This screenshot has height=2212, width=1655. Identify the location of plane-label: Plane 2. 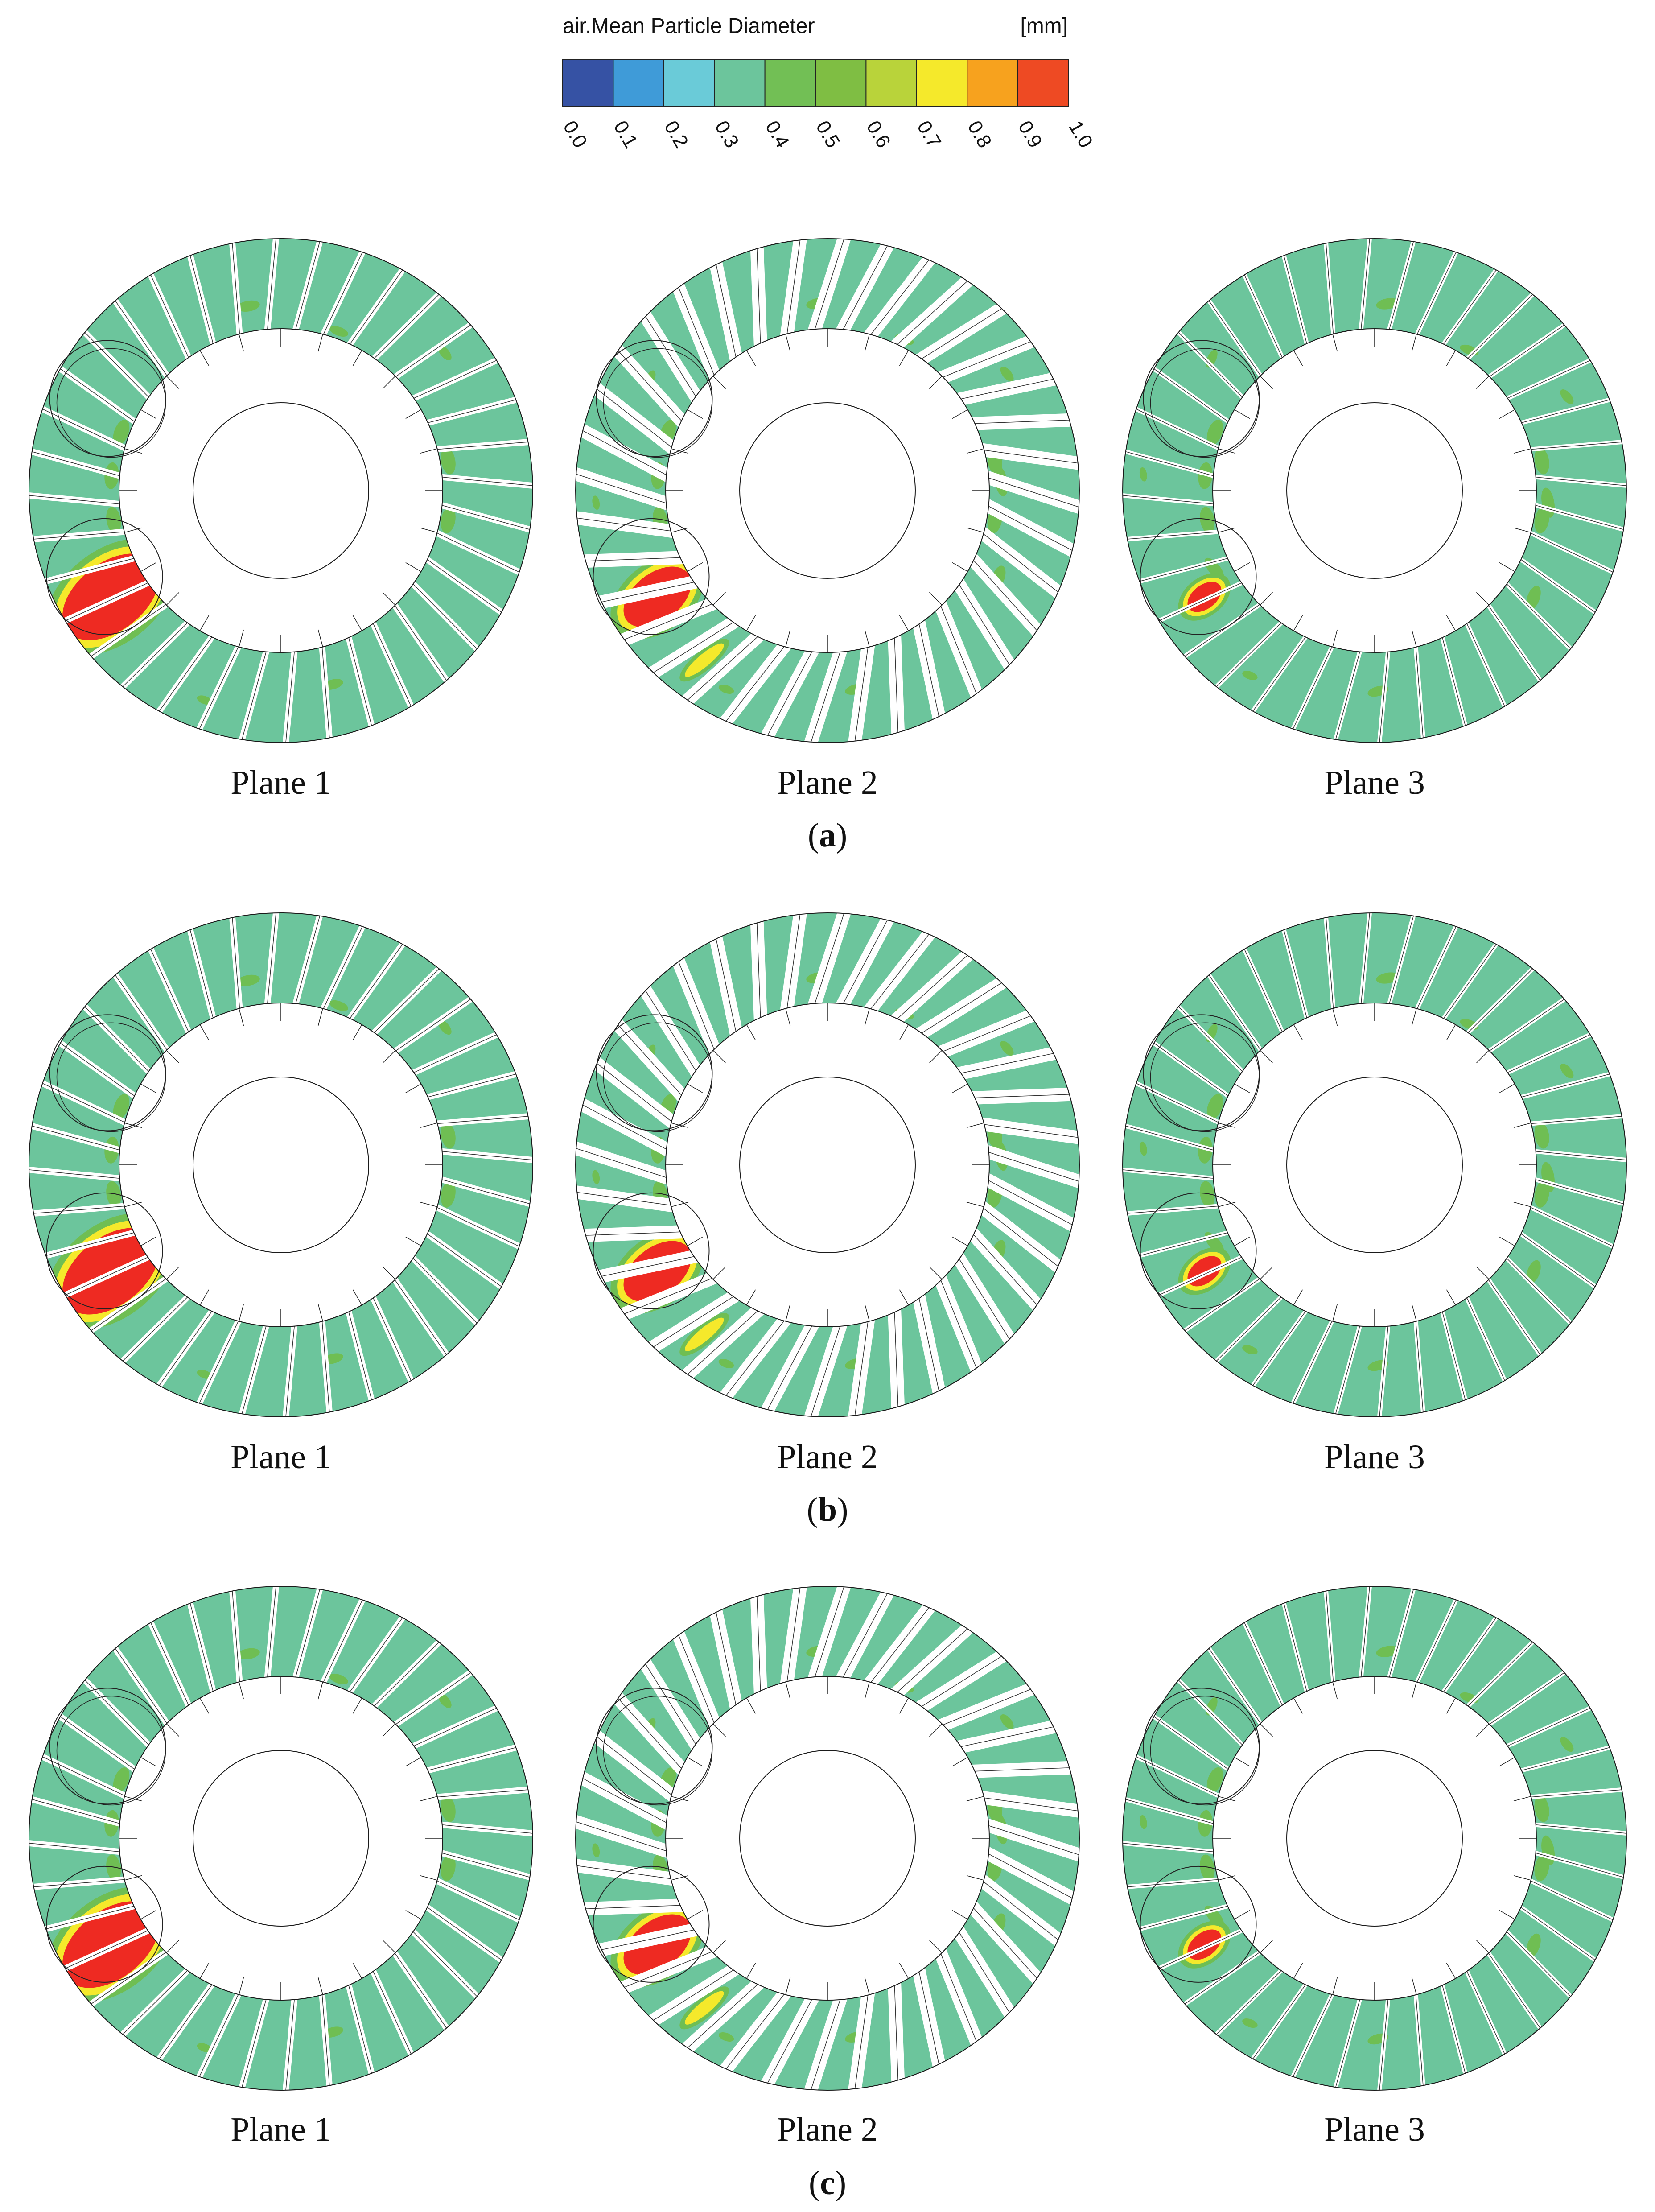
(827, 1457).